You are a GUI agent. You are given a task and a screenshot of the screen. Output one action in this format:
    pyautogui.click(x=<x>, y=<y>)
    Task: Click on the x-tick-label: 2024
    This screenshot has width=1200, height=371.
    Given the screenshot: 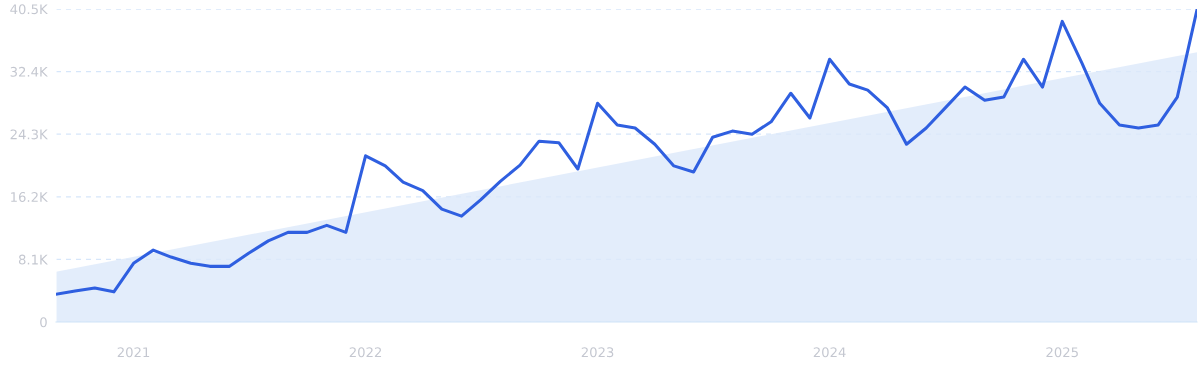 What is the action you would take?
    pyautogui.click(x=829, y=352)
    